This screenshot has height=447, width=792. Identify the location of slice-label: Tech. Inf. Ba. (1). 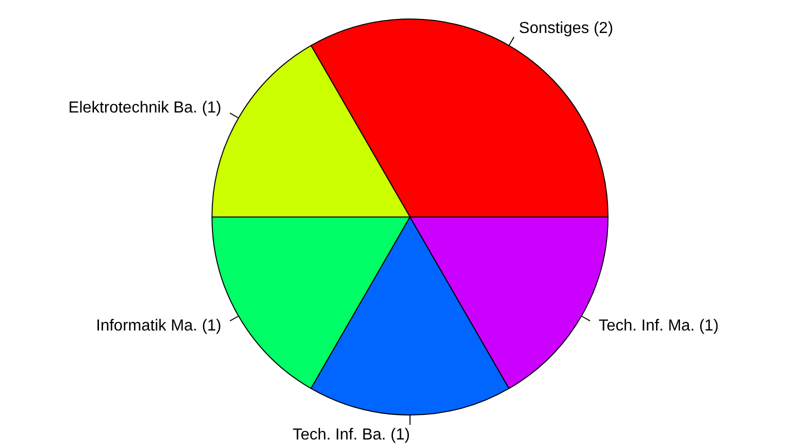
(351, 435).